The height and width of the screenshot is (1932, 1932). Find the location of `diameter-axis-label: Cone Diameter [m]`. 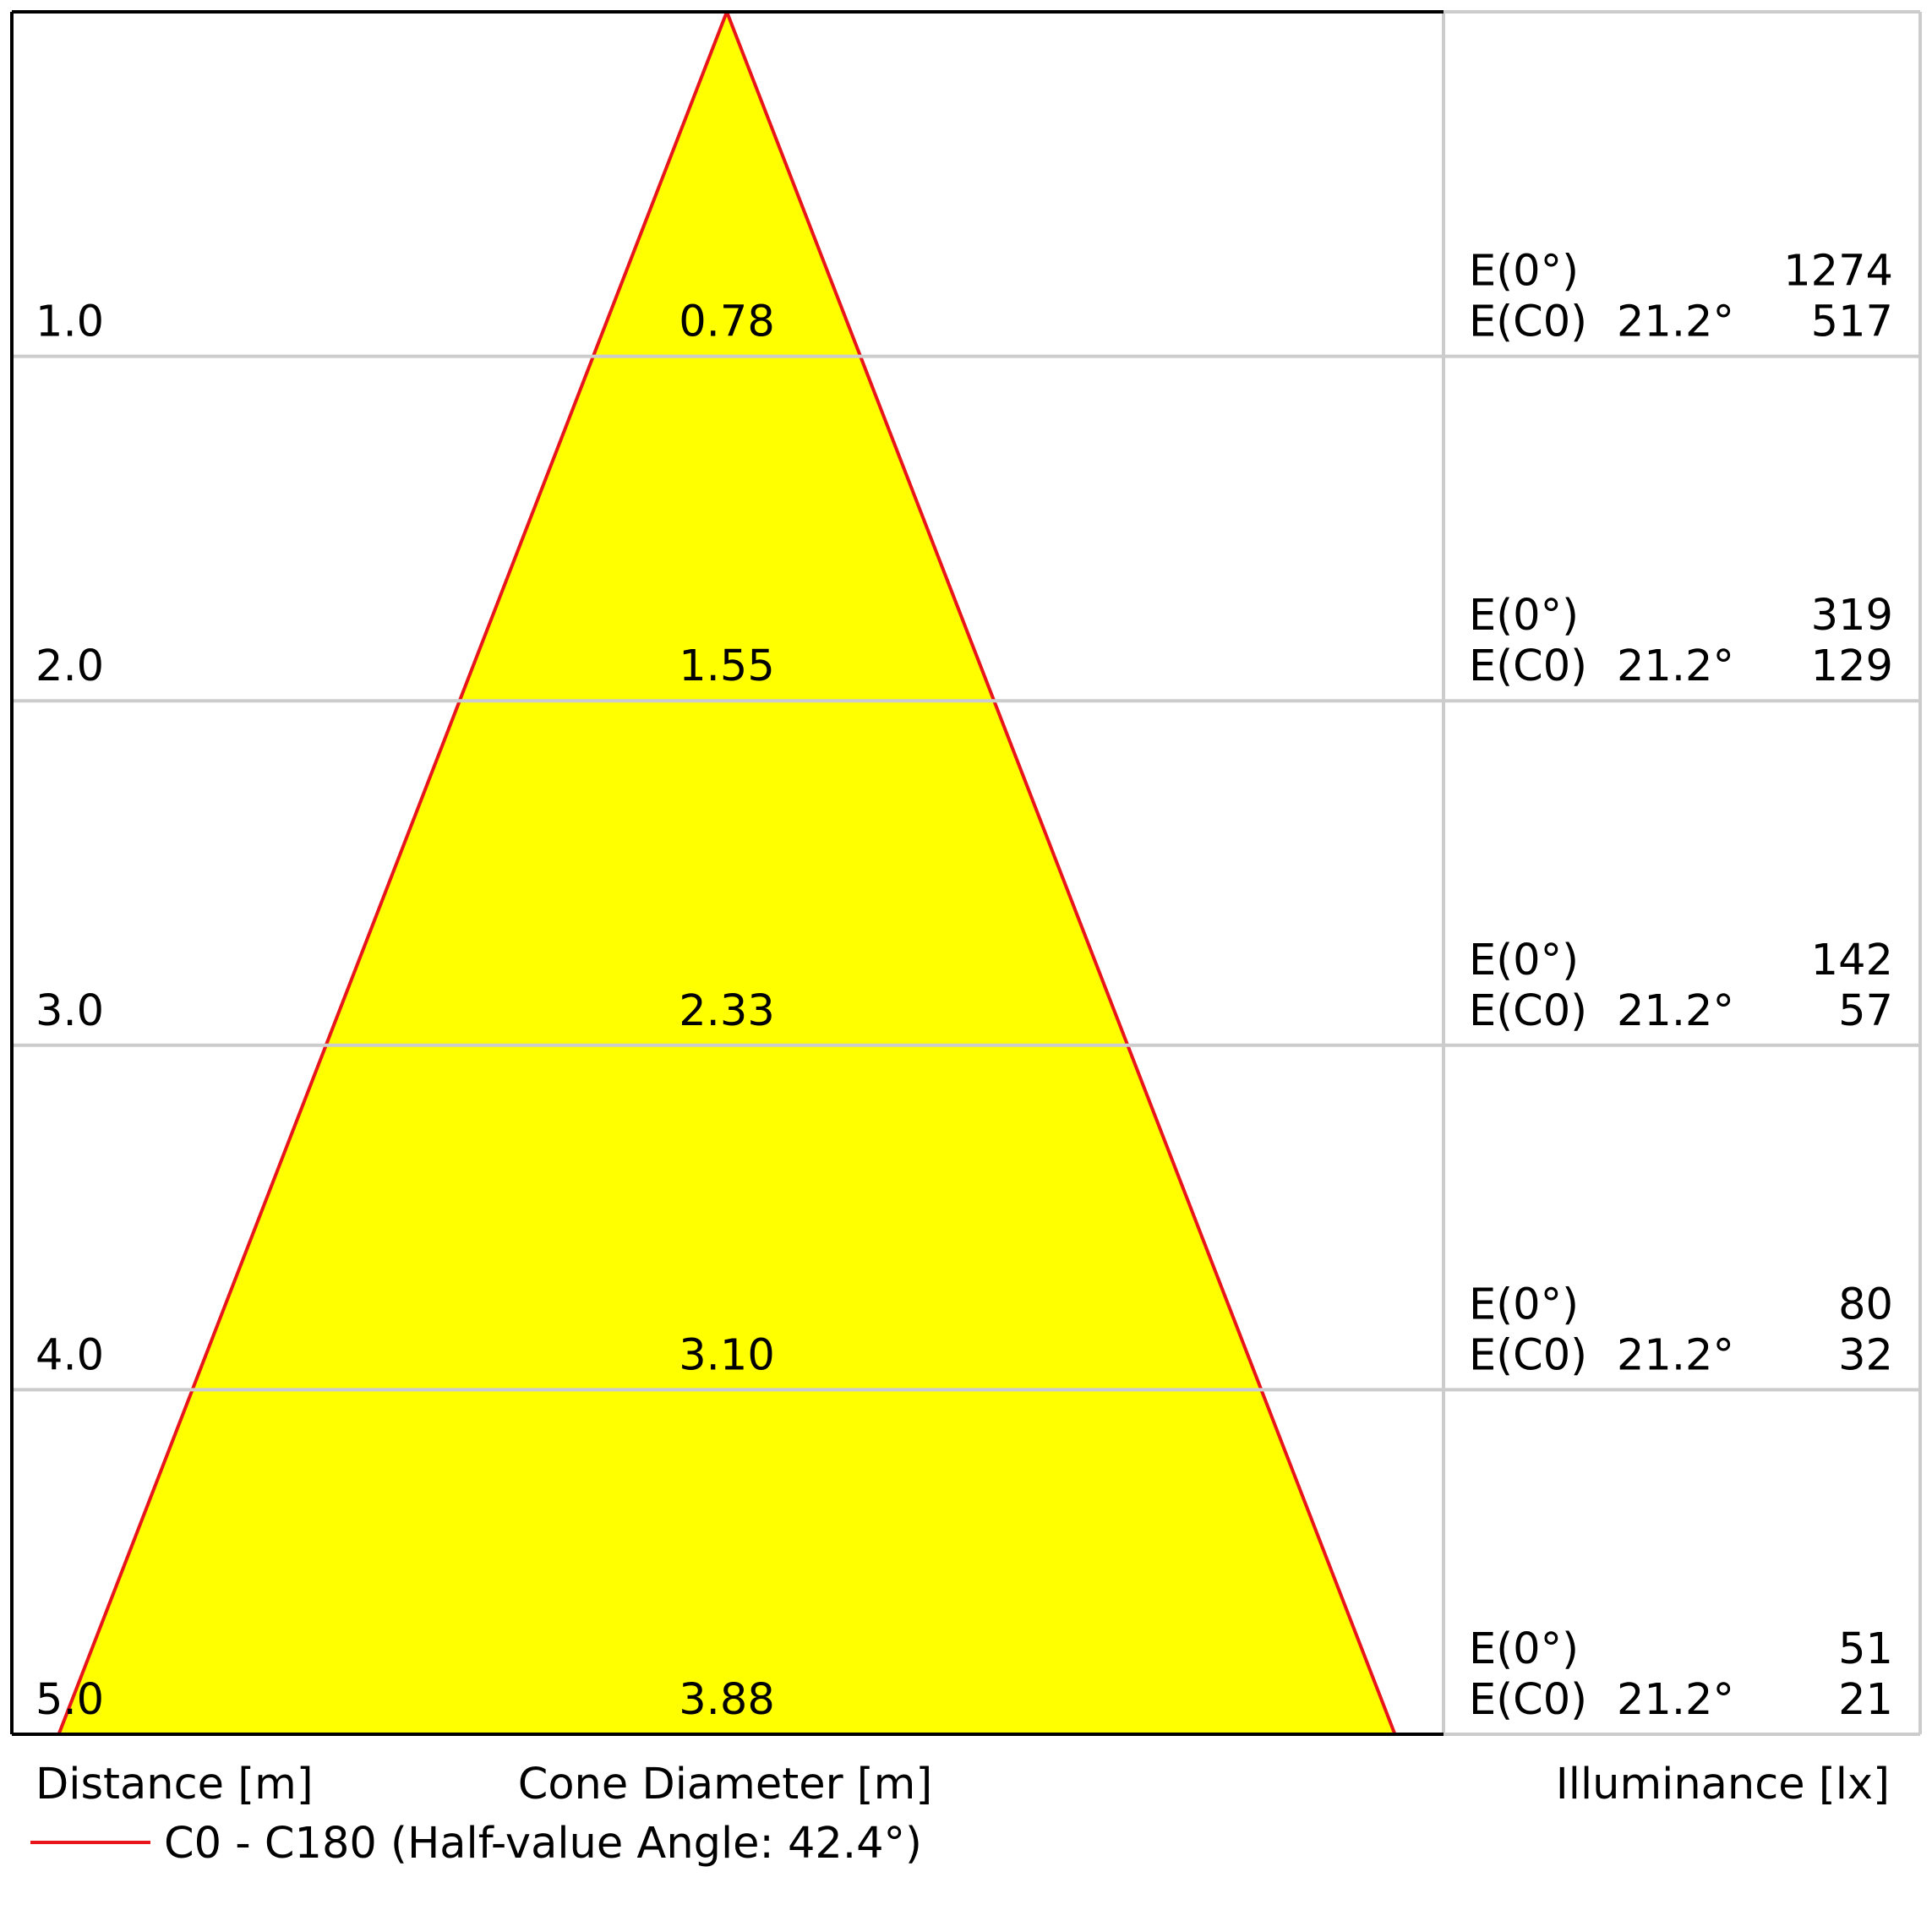

diameter-axis-label: Cone Diameter [m] is located at coordinates (725, 1784).